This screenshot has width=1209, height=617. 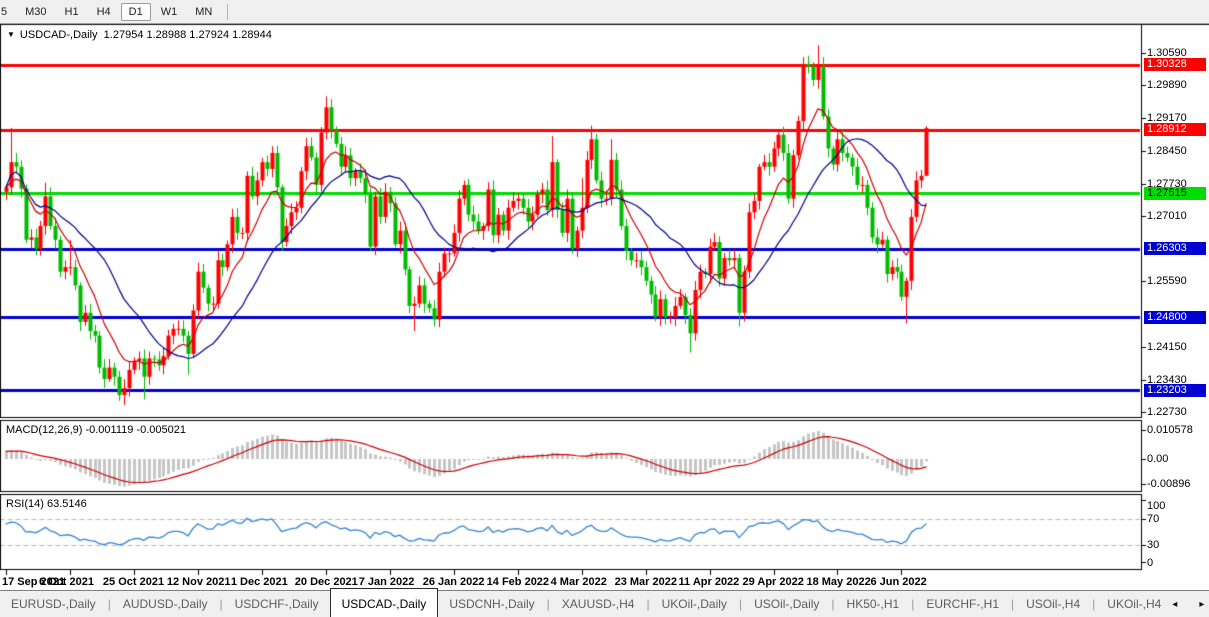 What do you see at coordinates (1175, 390) in the screenshot?
I see `price-level-badge: 1.23203` at bounding box center [1175, 390].